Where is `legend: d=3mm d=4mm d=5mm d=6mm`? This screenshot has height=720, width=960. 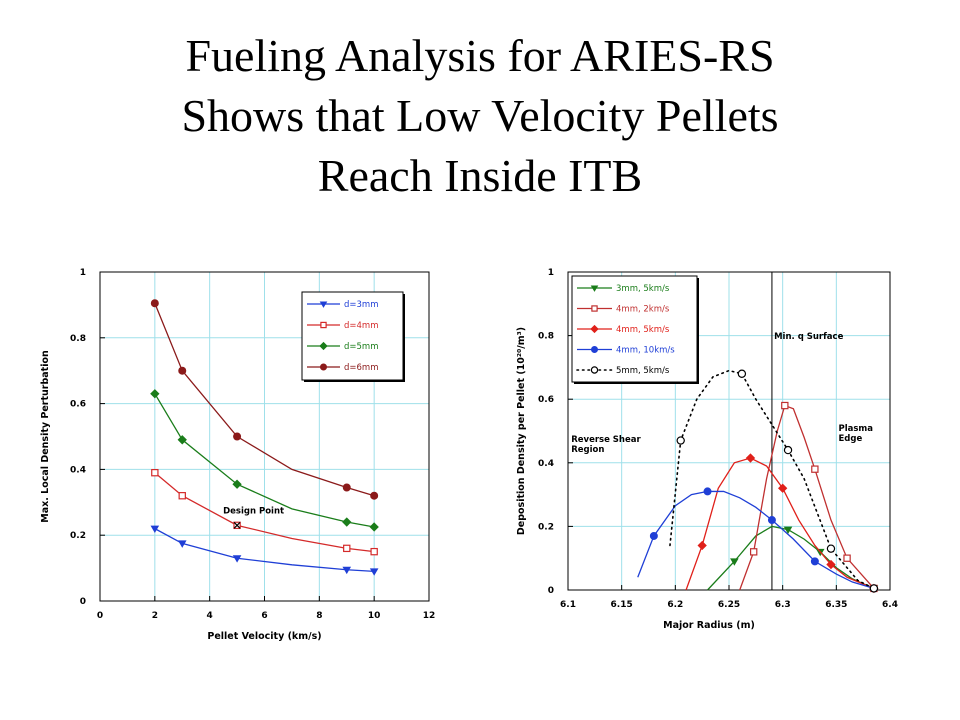 legend: d=3mm d=4mm d=5mm d=6mm is located at coordinates (353, 336).